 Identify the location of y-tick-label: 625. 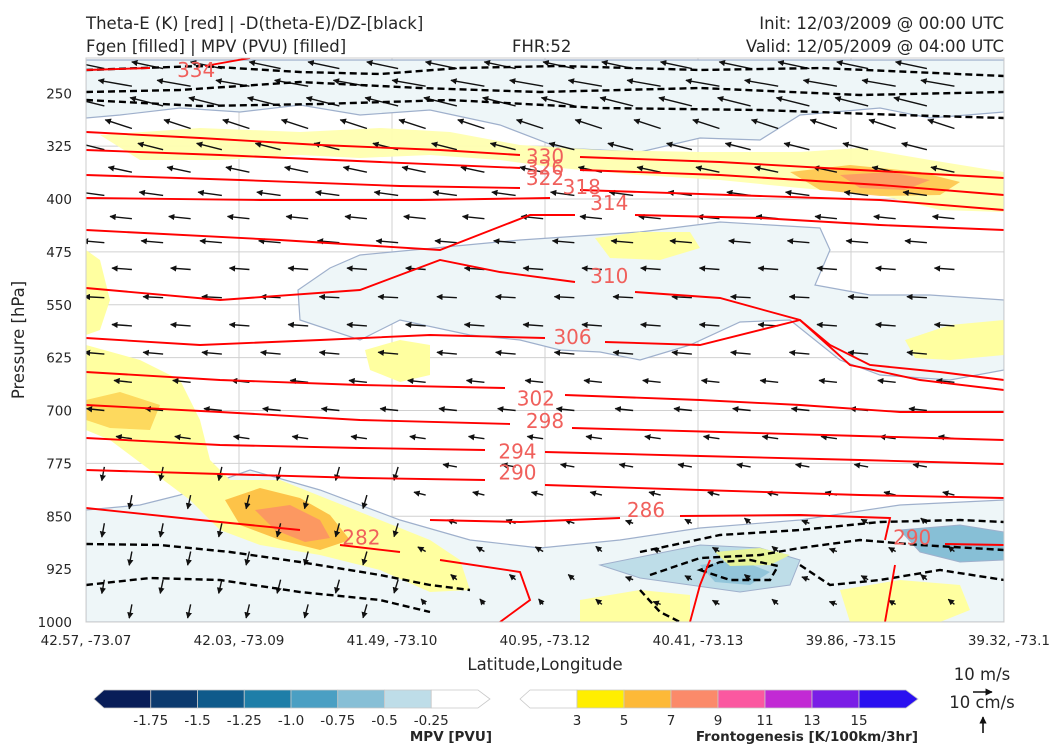
(59, 359).